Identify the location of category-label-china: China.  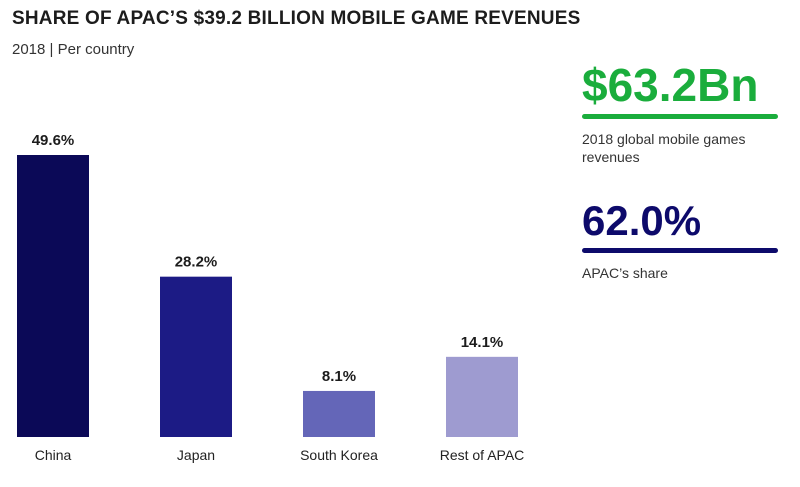
(53, 455).